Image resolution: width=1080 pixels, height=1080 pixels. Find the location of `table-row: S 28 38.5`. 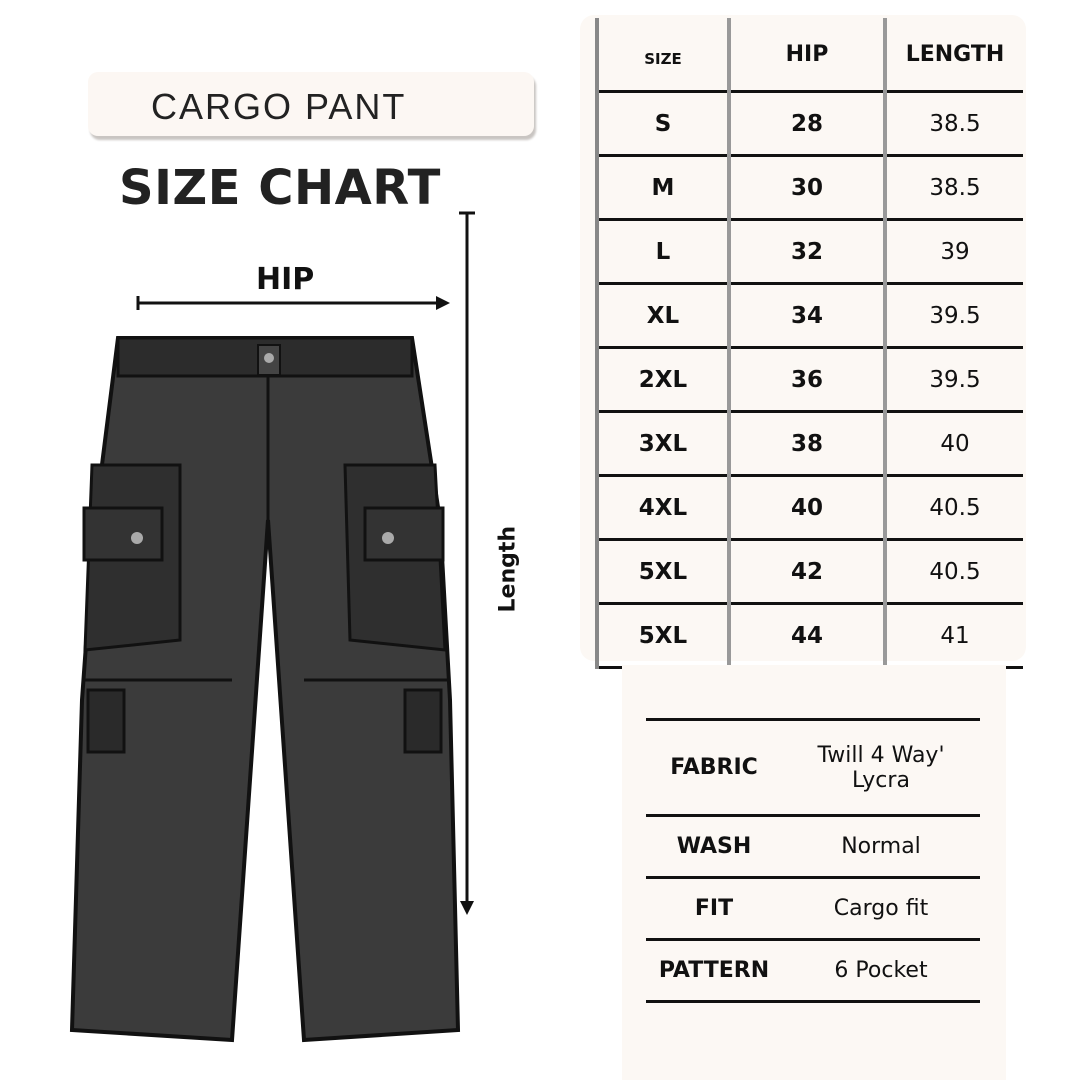

table-row: S 28 38.5 is located at coordinates (809, 124).